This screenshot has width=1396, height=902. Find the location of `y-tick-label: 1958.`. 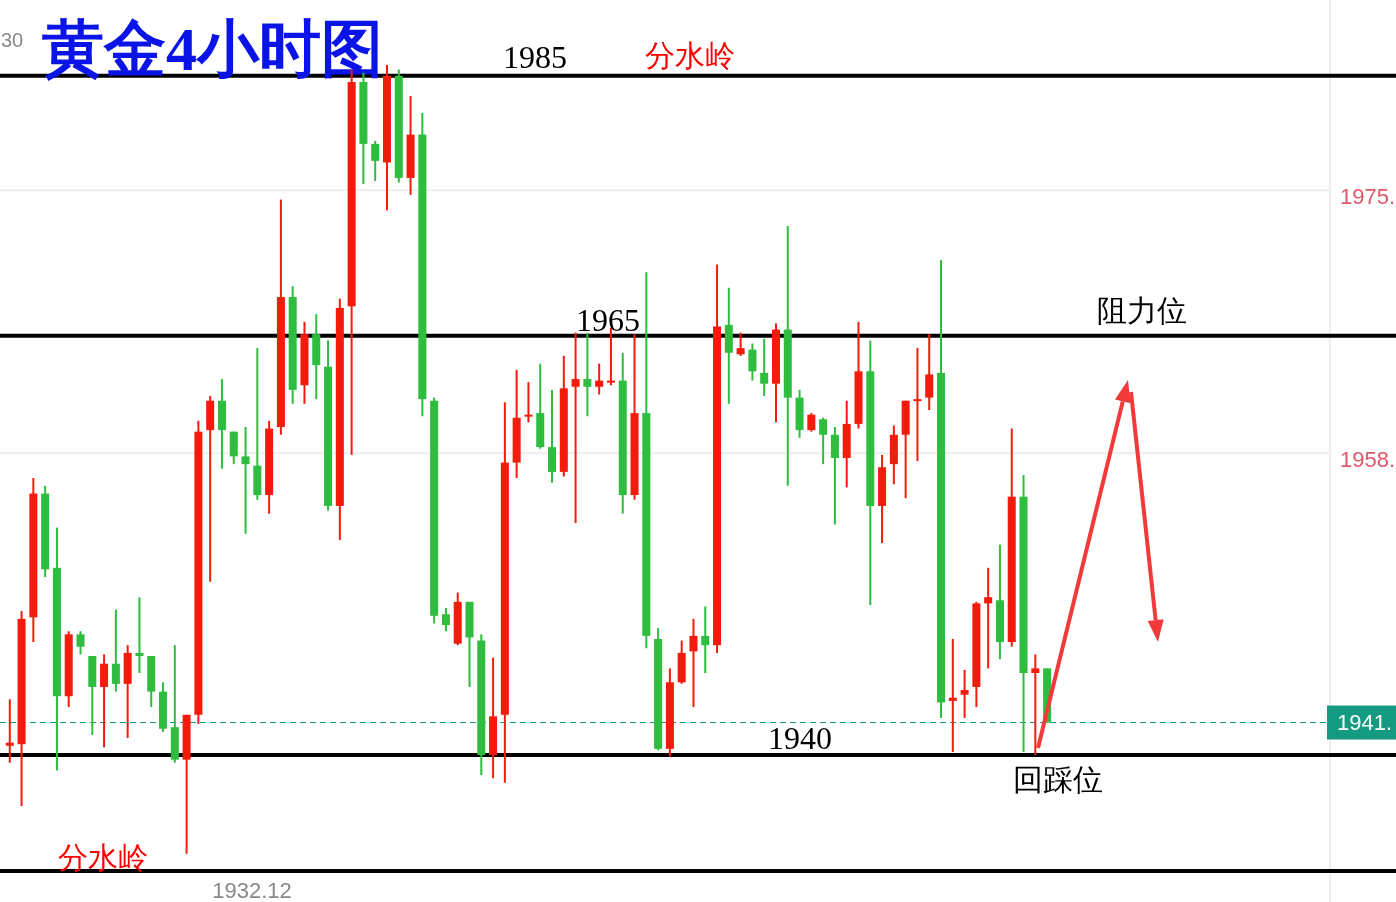

y-tick-label: 1958. is located at coordinates (1368, 460).